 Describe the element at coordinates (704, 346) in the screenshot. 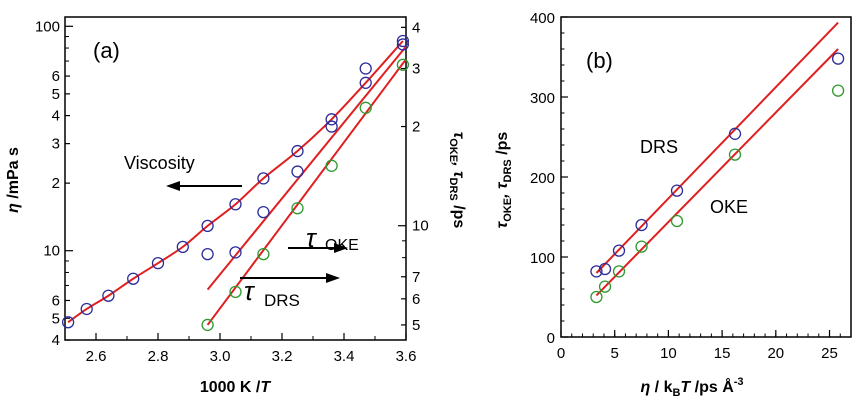

I see `panel-b-x-ticks: 0 5 10 15 20 25` at that location.